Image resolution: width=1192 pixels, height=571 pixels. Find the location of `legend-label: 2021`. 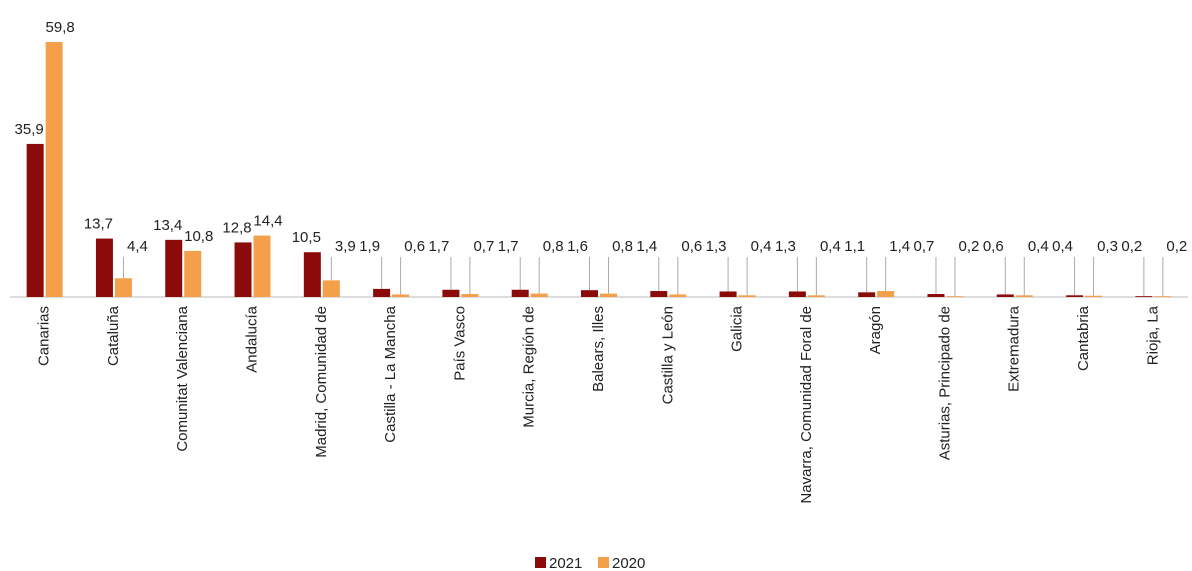

legend-label: 2021 is located at coordinates (565, 563).